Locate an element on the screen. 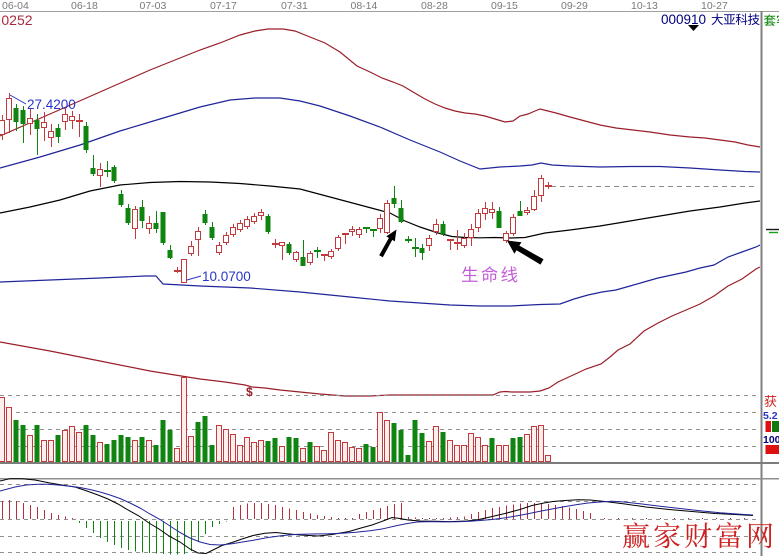  svg-text: 06-04 is located at coordinates (15, 6).